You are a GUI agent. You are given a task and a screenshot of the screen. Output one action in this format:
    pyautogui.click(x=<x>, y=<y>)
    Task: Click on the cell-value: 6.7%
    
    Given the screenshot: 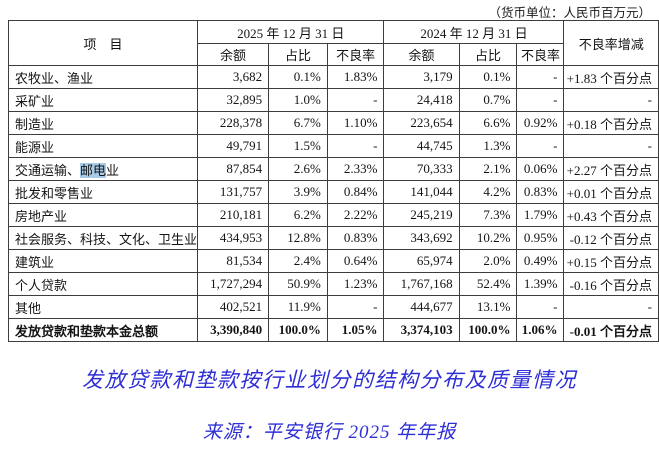 What is the action you would take?
    pyautogui.click(x=298, y=123)
    